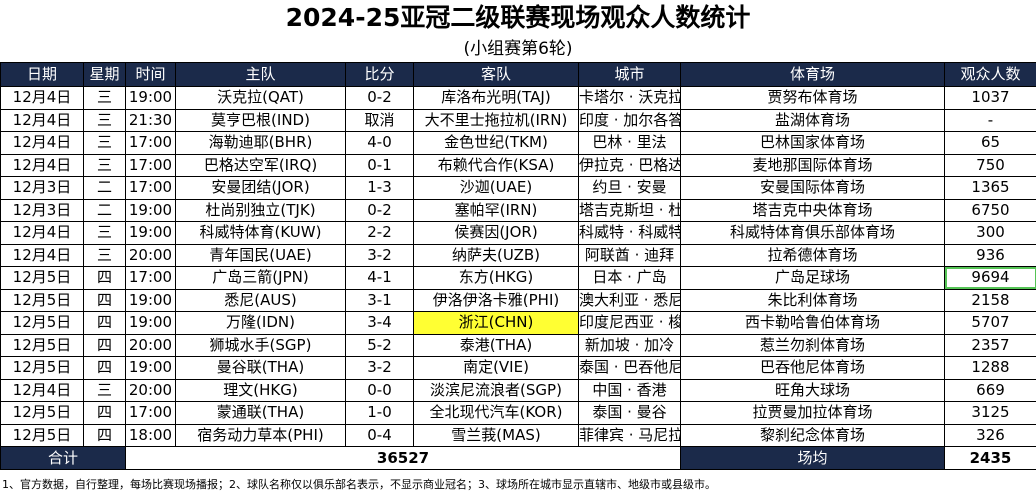 Image resolution: width=1036 pixels, height=500 pixels. I want to click on cell-city: 塔吉克斯坦 · 杜尚别, so click(629, 210).